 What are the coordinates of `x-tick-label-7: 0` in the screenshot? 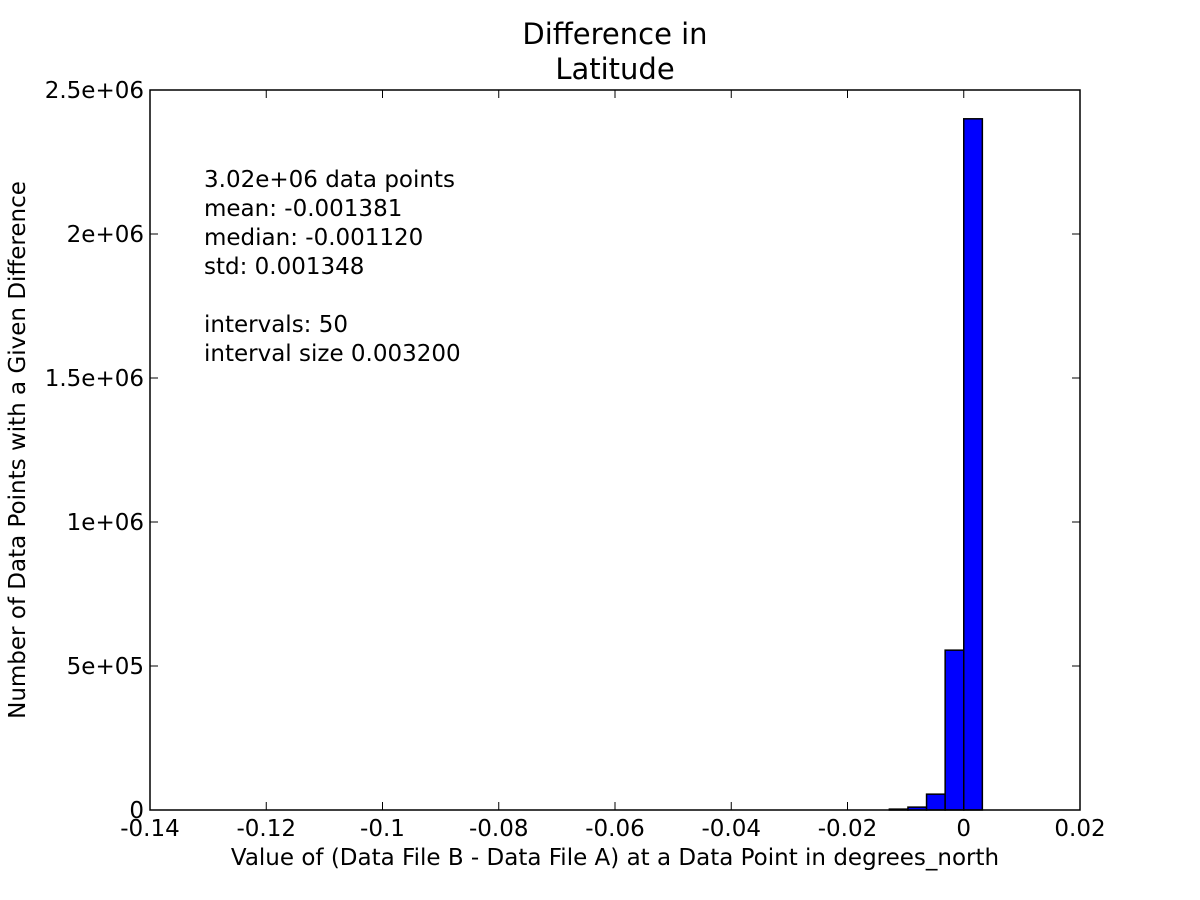 It's located at (963, 829).